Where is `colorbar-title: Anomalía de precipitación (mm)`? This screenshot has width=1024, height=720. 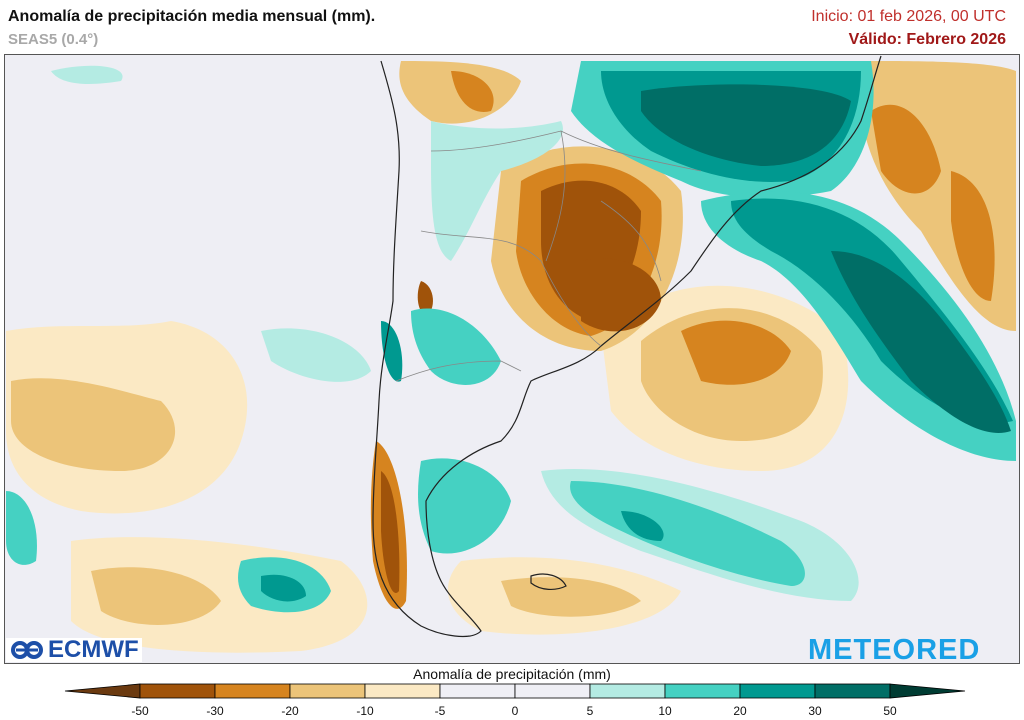
colorbar-title: Anomalía de precipitación (mm) is located at coordinates (512, 674).